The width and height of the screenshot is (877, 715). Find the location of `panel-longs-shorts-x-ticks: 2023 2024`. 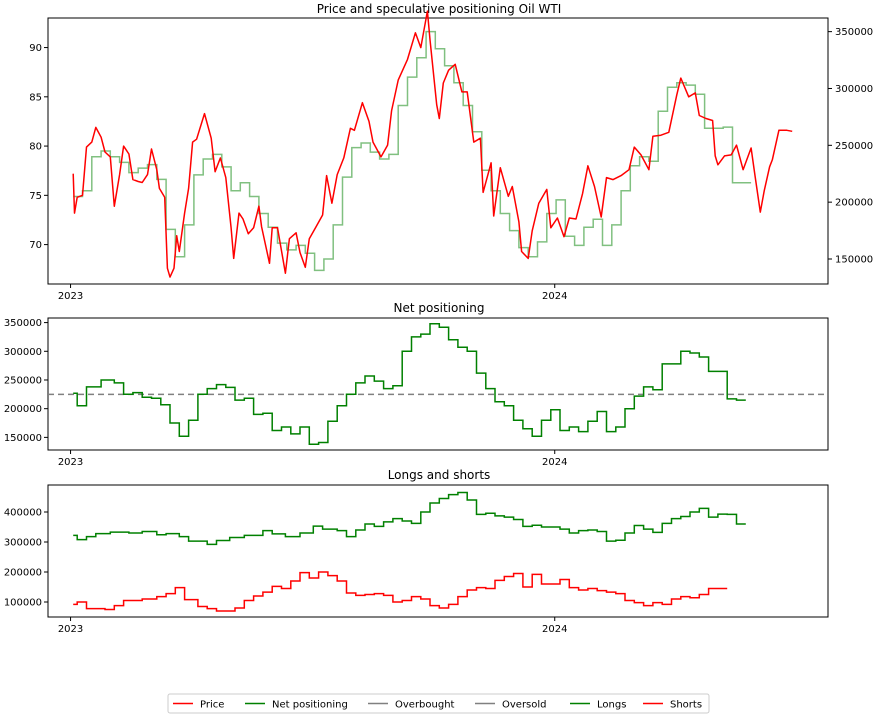

panel-longs-shorts-x-ticks: 2023 2024 is located at coordinates (312, 626).